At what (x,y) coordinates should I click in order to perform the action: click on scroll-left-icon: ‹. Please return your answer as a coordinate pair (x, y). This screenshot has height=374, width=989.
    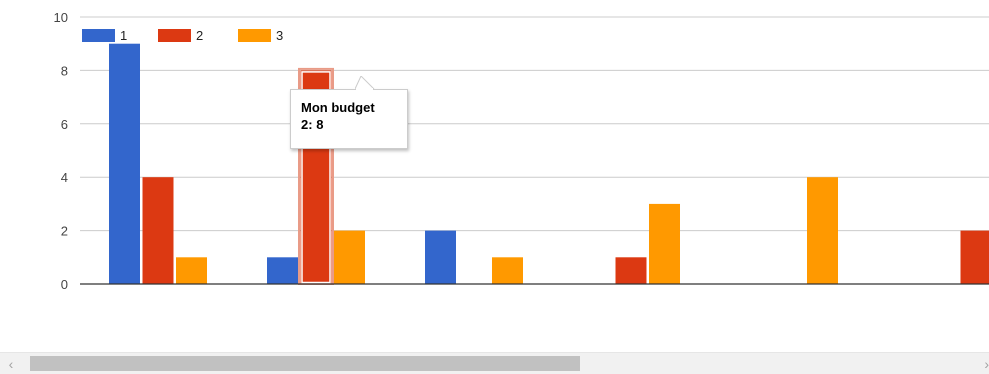
    Looking at the image, I should click on (11, 363).